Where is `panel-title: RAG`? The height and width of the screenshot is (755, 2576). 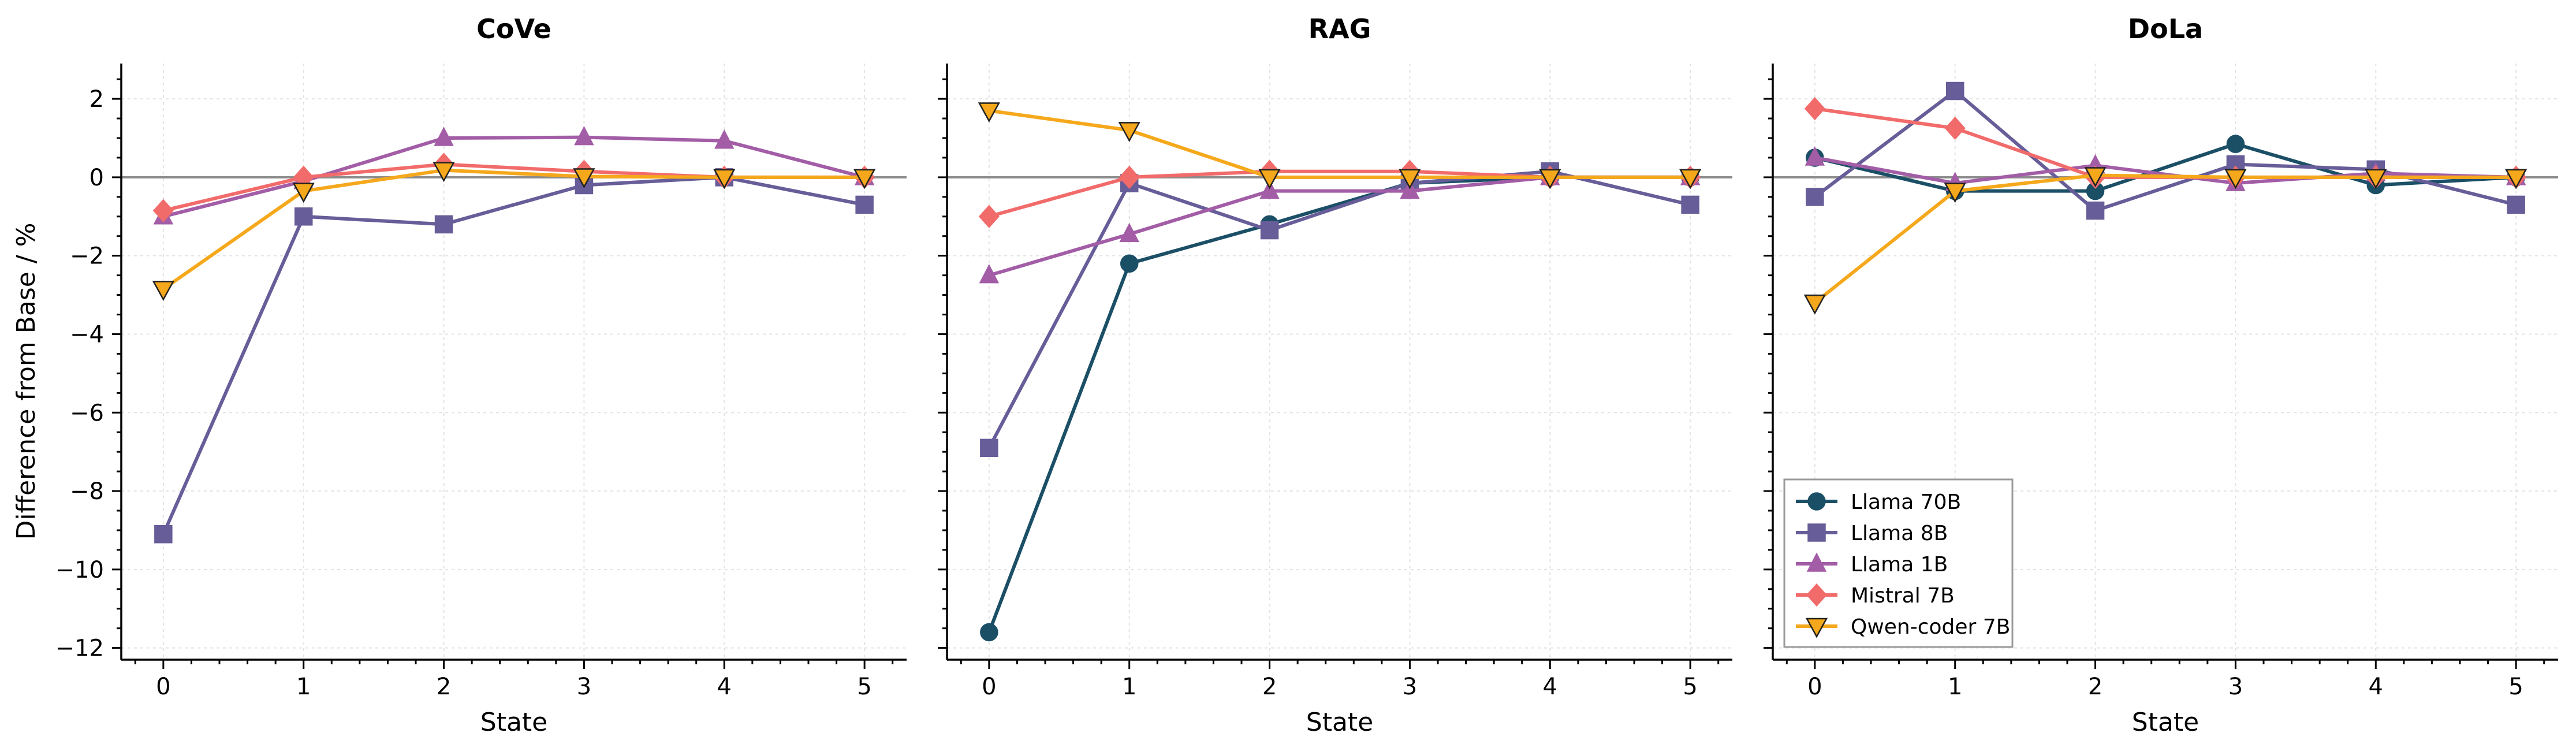
panel-title: RAG is located at coordinates (1339, 28).